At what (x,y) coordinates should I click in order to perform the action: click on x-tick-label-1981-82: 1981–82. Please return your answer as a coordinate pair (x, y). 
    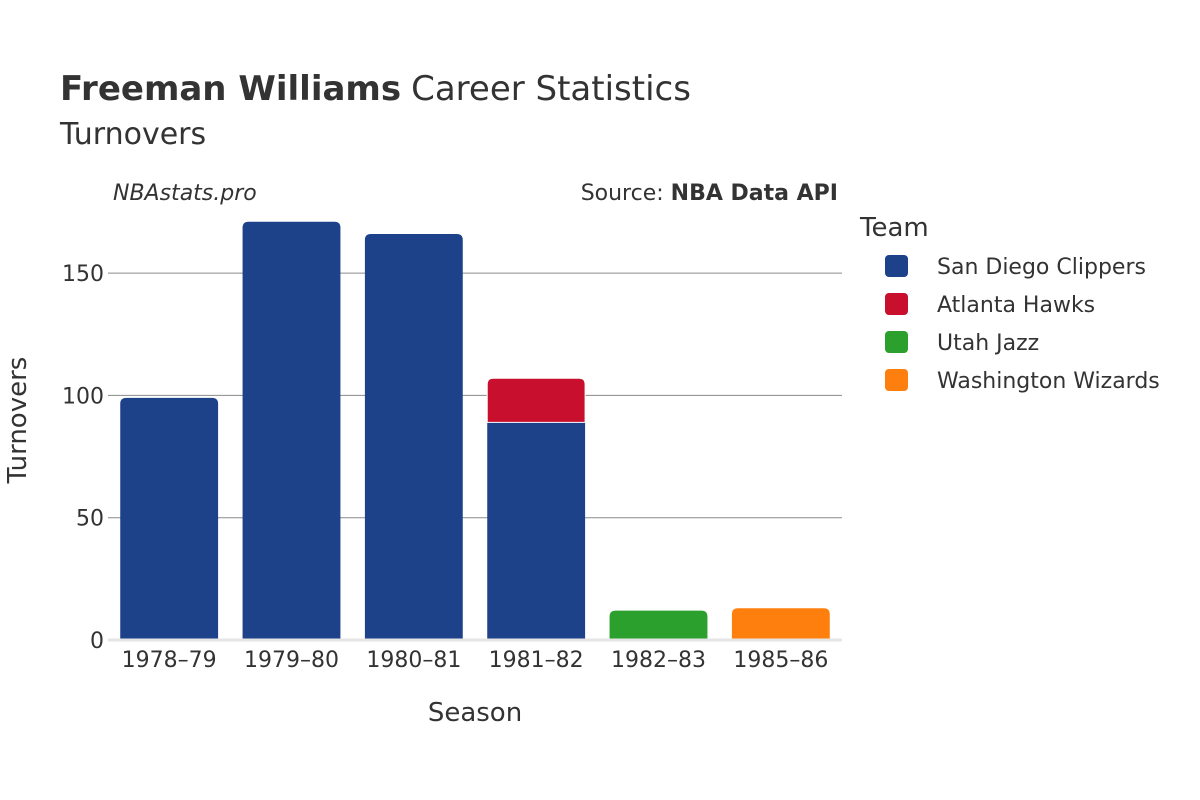
    Looking at the image, I should click on (536, 660).